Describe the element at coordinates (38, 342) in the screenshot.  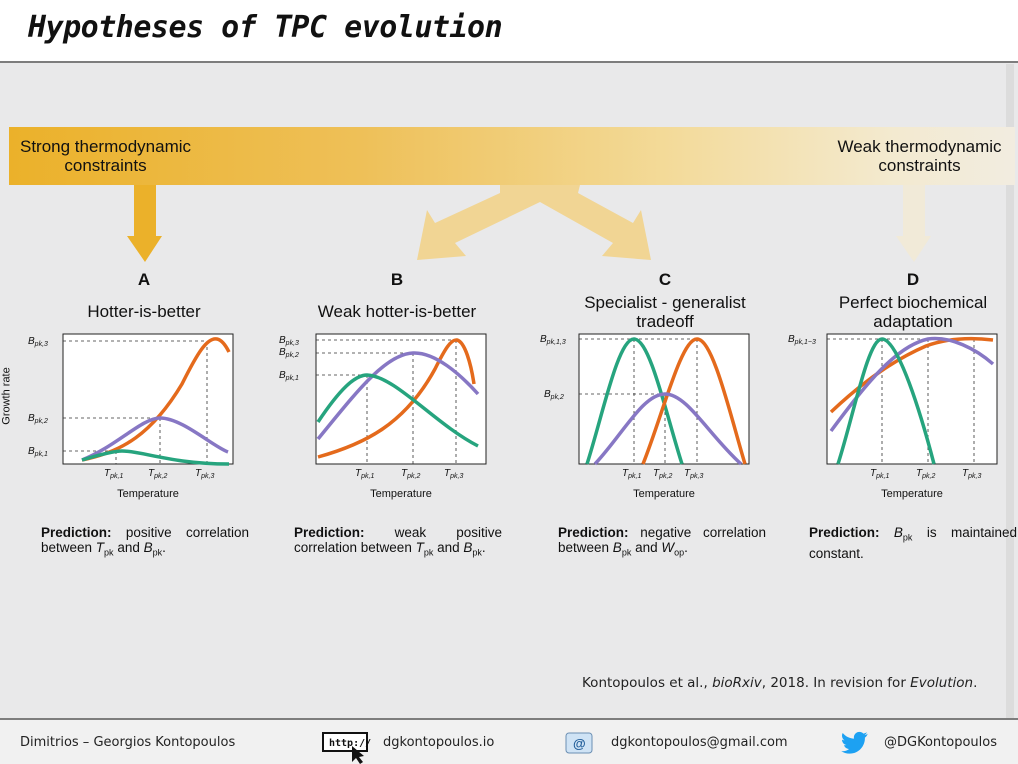
I see `ytick-a-3: Bpk,3` at that location.